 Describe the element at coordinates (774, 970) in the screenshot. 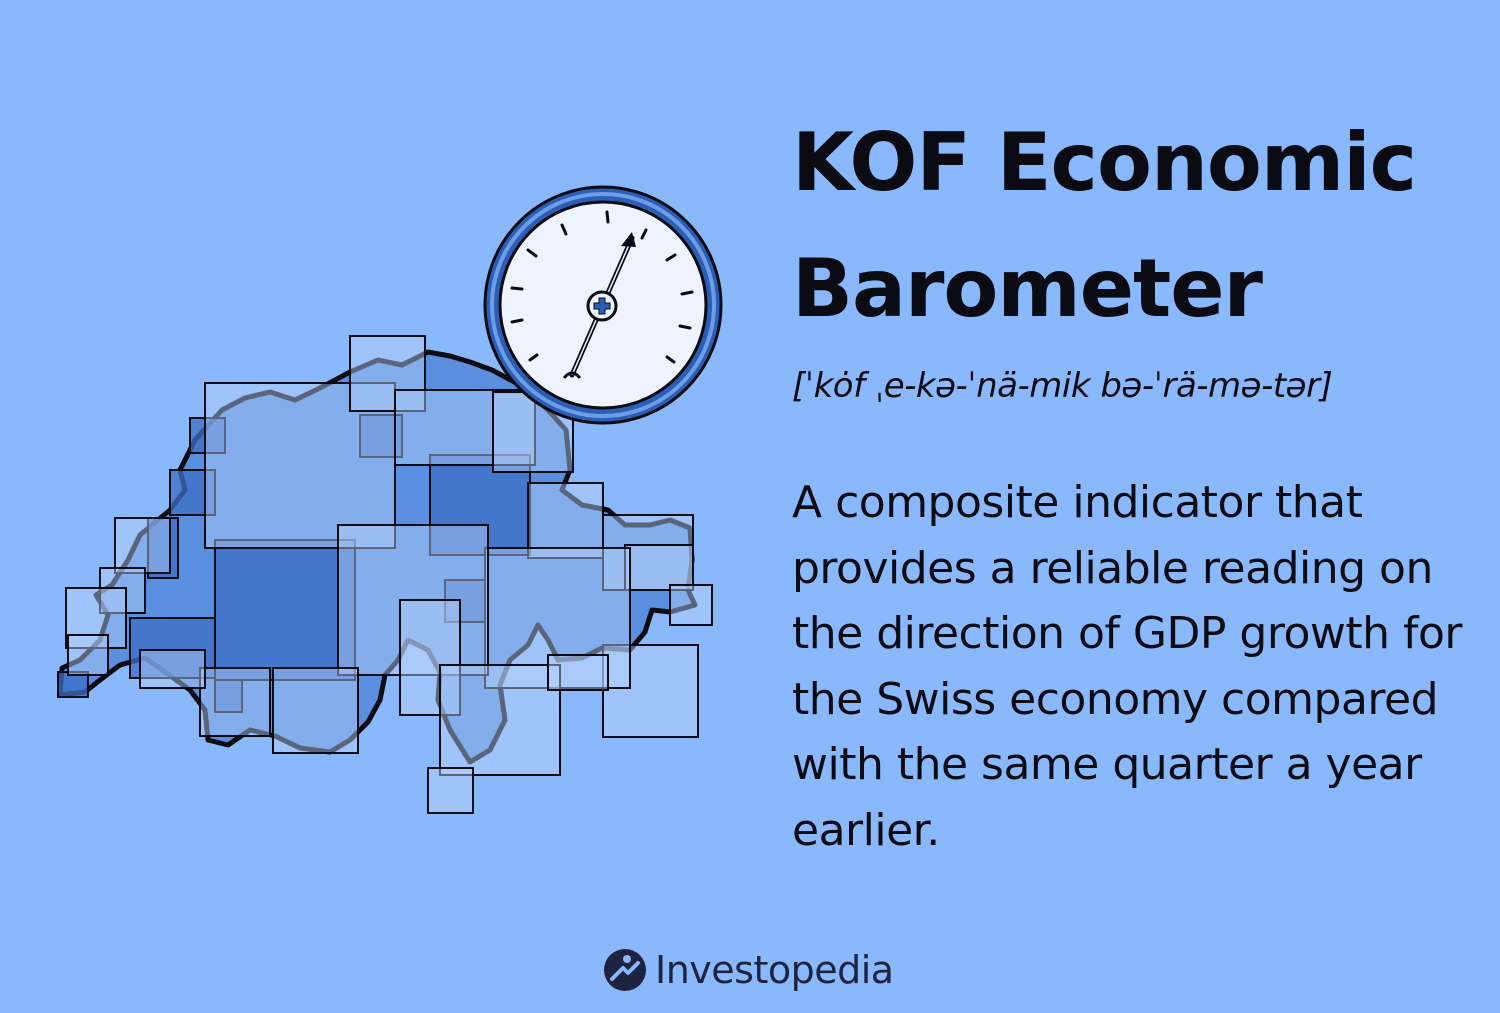

I see `brand-name: Investopedia` at that location.